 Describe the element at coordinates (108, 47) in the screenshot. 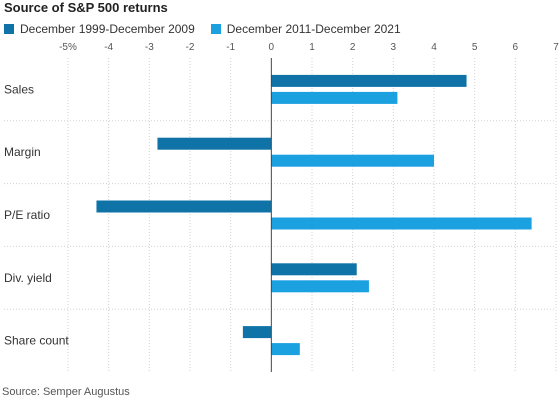

I see `x-tick-label: -4` at that location.